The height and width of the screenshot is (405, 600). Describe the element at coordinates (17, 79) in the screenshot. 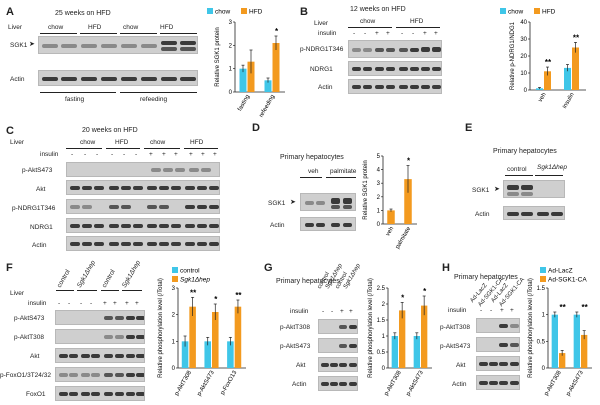

I see `row-label-actin: Actin` at that location.